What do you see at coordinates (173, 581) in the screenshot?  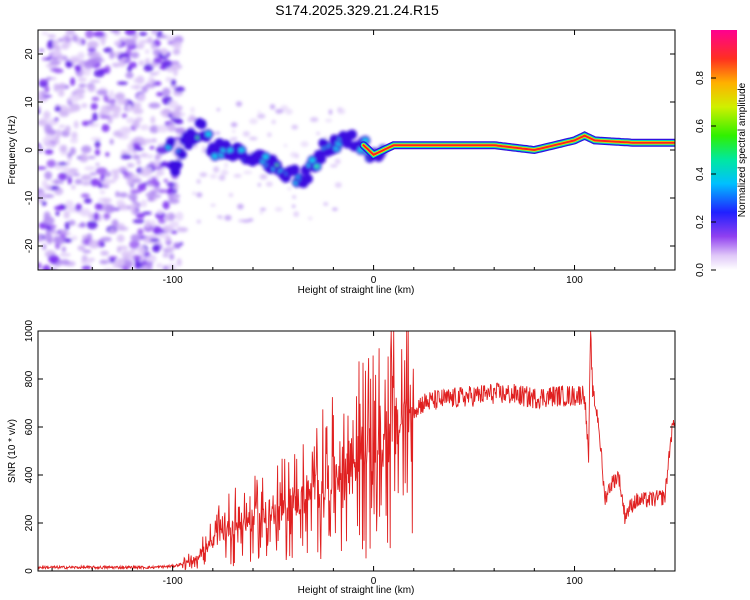 I see `snr-x-tick-label: -100` at bounding box center [173, 581].